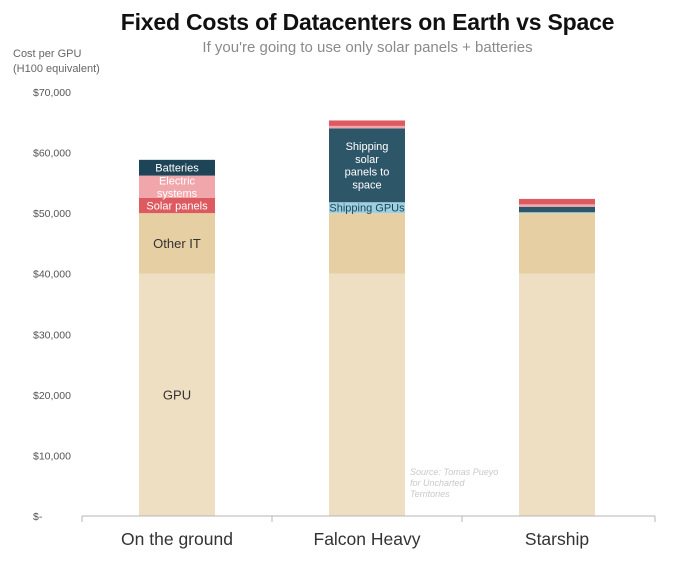 The image size is (680, 565). I want to click on y-tick-label: $30,000, so click(52, 335).